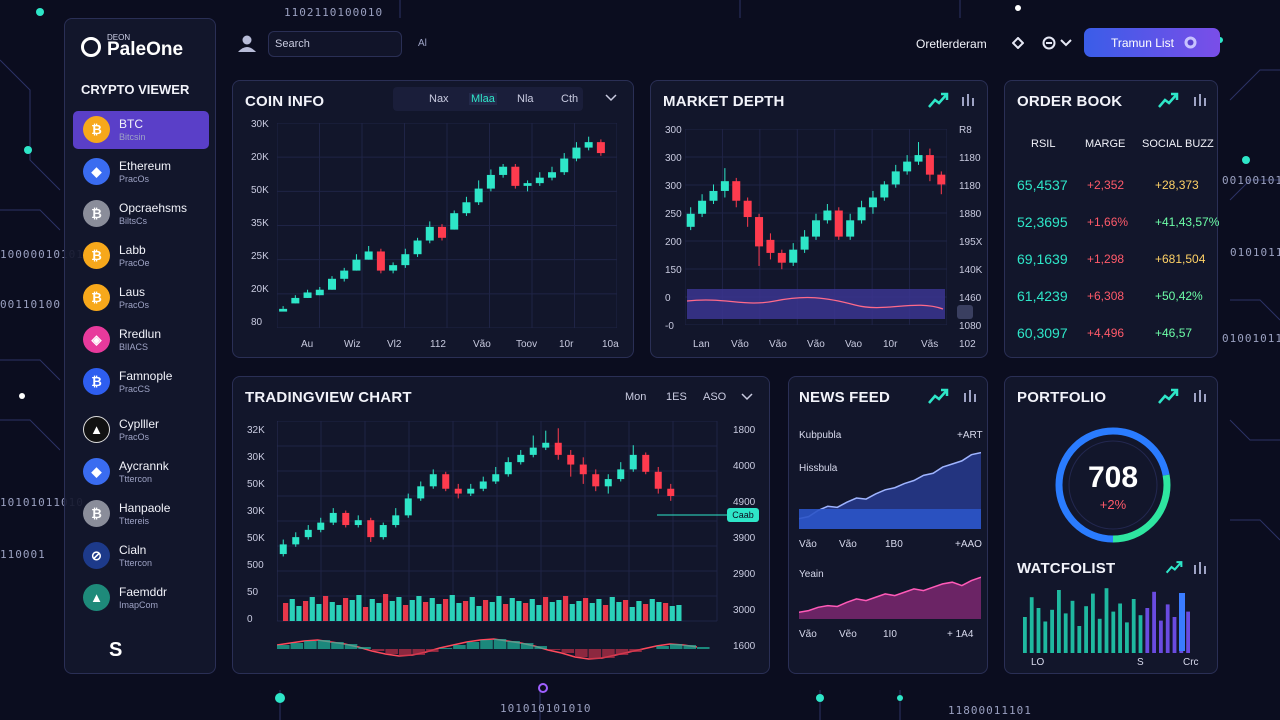  What do you see at coordinates (820, 435) in the screenshot?
I see `news-item-label: Kubpubla` at bounding box center [820, 435].